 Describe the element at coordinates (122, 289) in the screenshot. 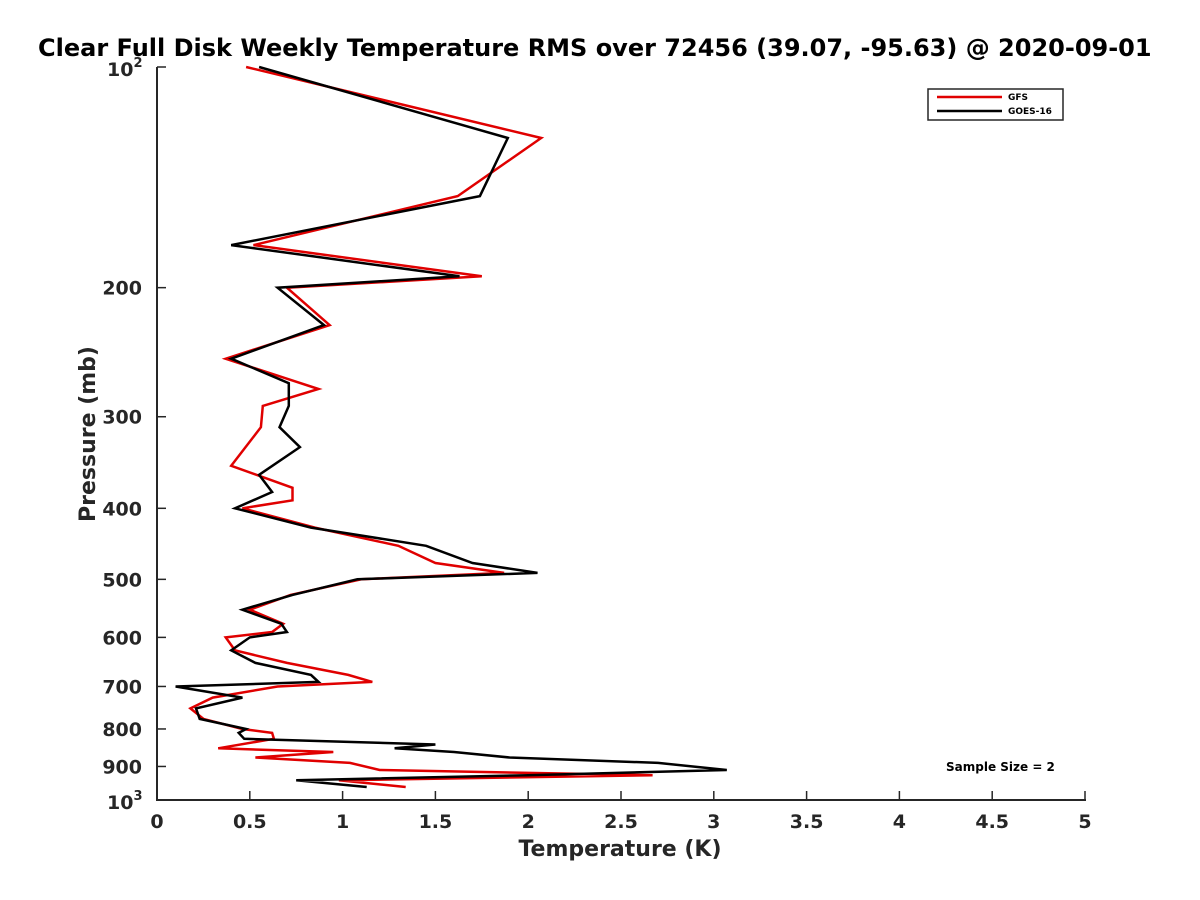

I see `y-tick-label: 200` at that location.